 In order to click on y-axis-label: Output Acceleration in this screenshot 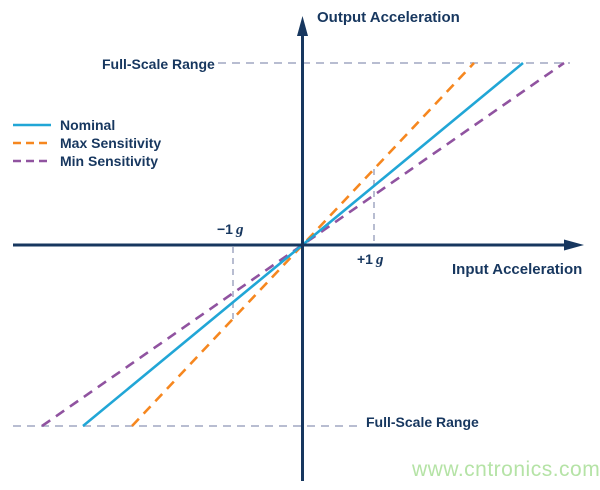, I will do `click(388, 17)`.